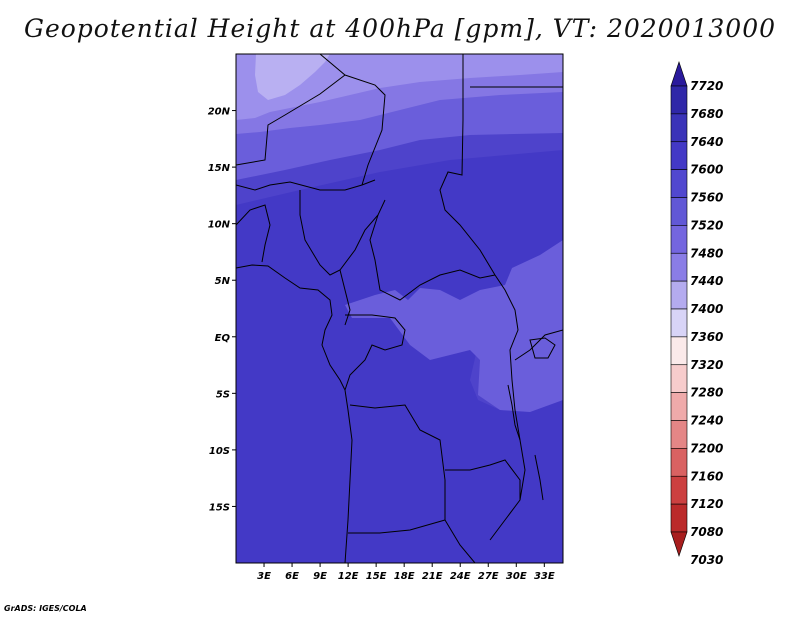 The height and width of the screenshot is (618, 800). What do you see at coordinates (706, 504) in the screenshot?
I see `colorbar-label: 7120` at bounding box center [706, 504].